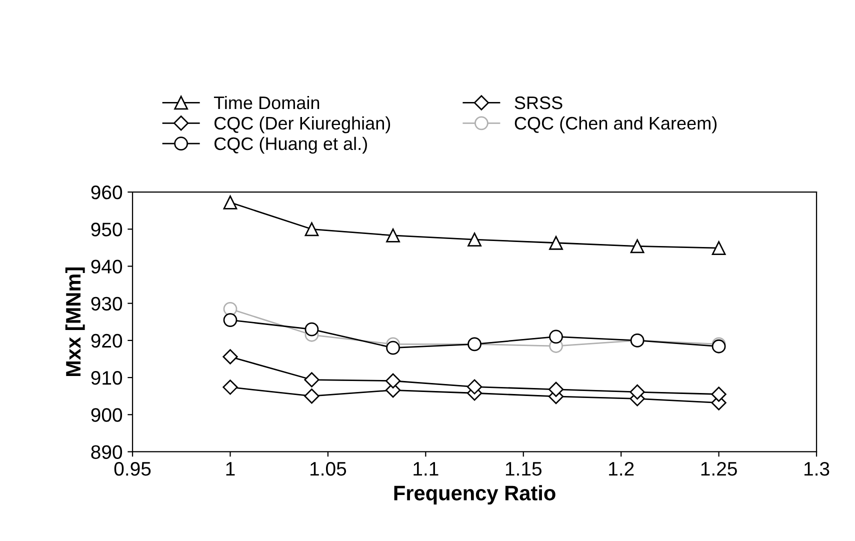  What do you see at coordinates (615, 125) in the screenshot?
I see `legend-label: CQC (Chen and Kareem)` at bounding box center [615, 125].